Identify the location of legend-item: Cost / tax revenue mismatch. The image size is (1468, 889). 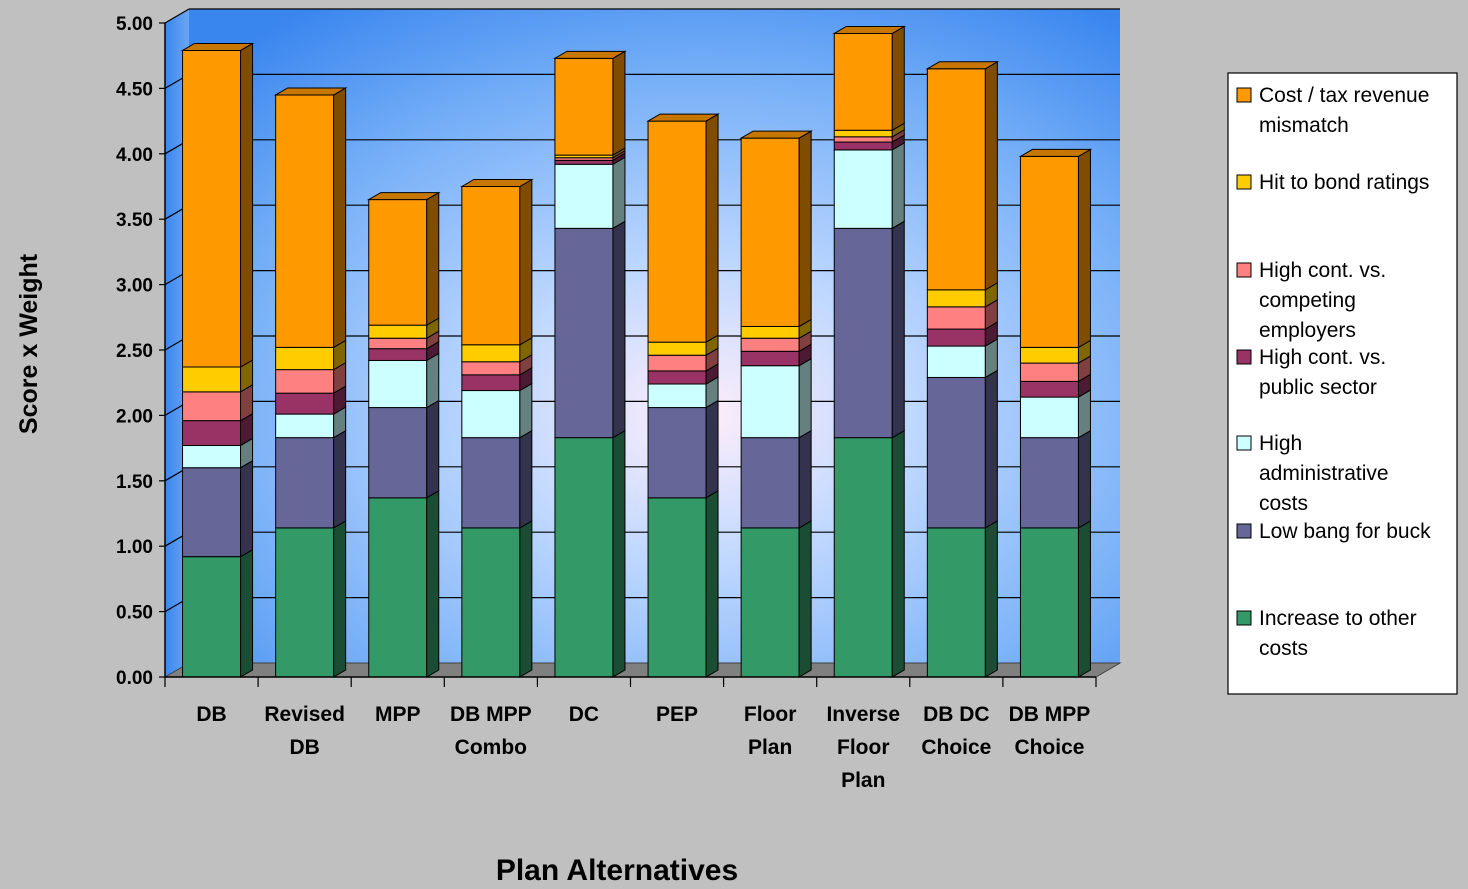
(1332, 110).